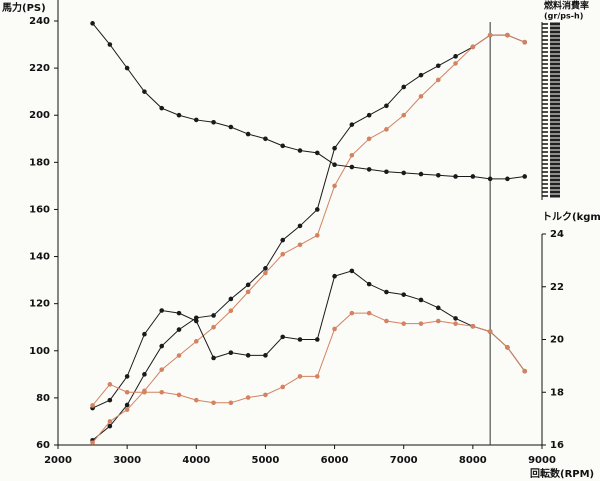 This screenshot has height=481, width=600. I want to click on y-tick-label: 140, so click(39, 257).